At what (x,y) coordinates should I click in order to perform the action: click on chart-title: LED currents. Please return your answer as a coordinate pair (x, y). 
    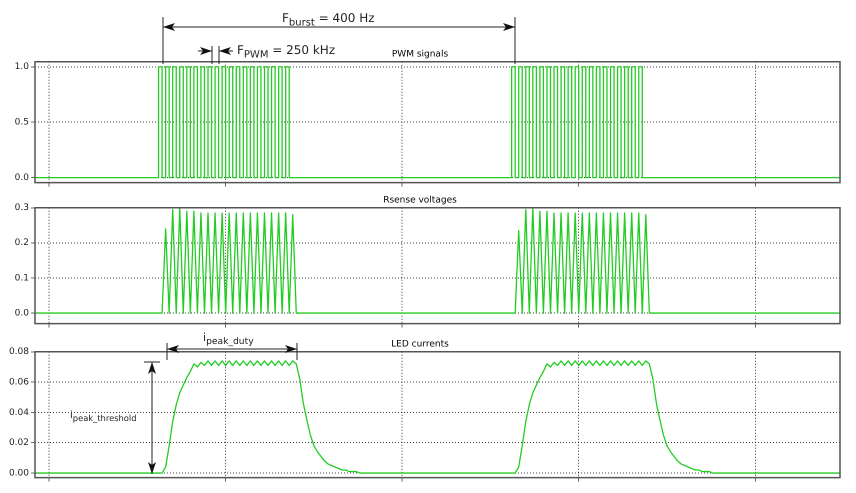
    Looking at the image, I should click on (420, 345).